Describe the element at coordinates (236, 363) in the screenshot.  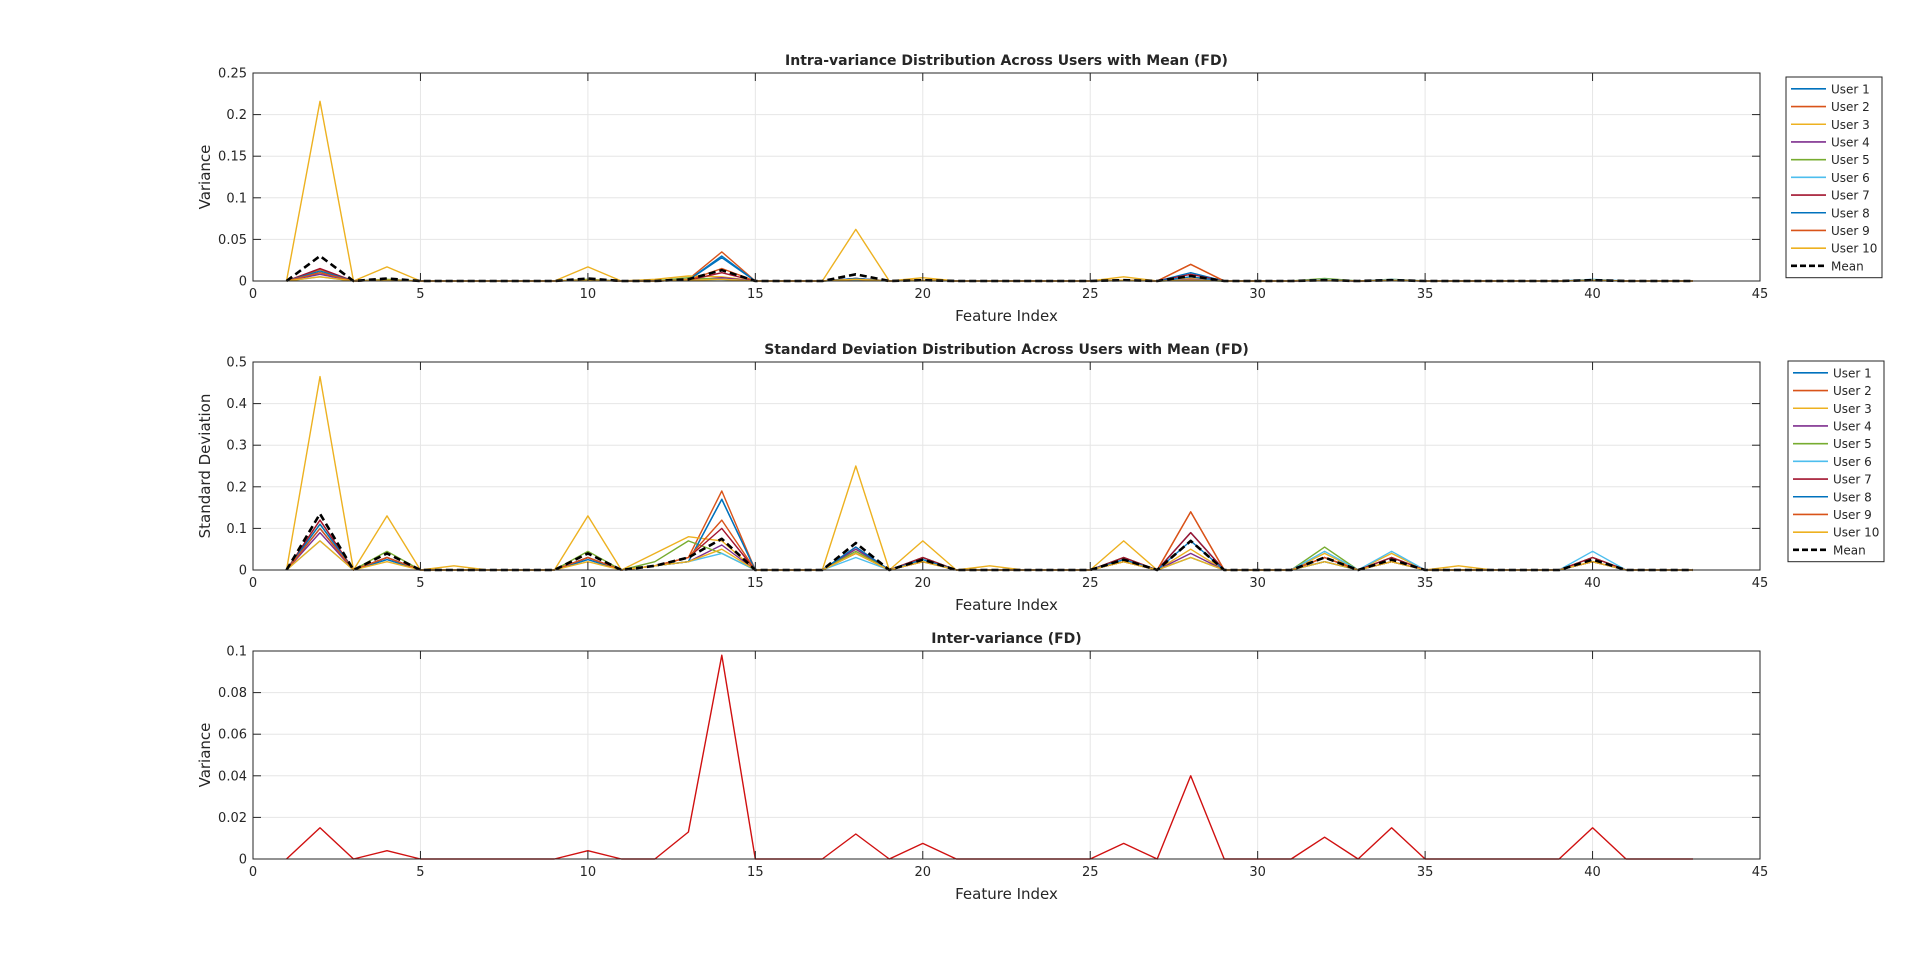
I see `y-tick-label: 0.5` at that location.